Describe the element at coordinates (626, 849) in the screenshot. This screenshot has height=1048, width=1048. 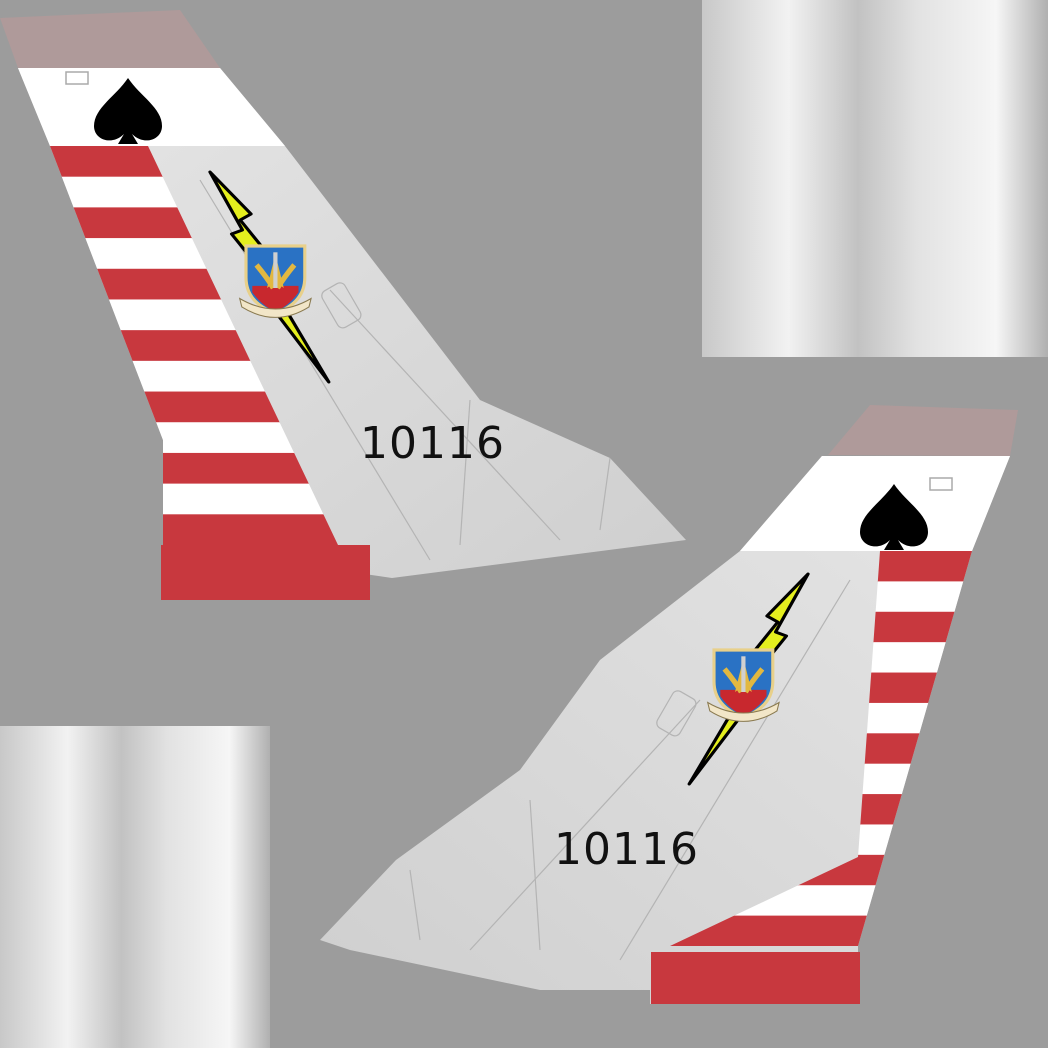
I see `tail-number-right: 10116` at that location.